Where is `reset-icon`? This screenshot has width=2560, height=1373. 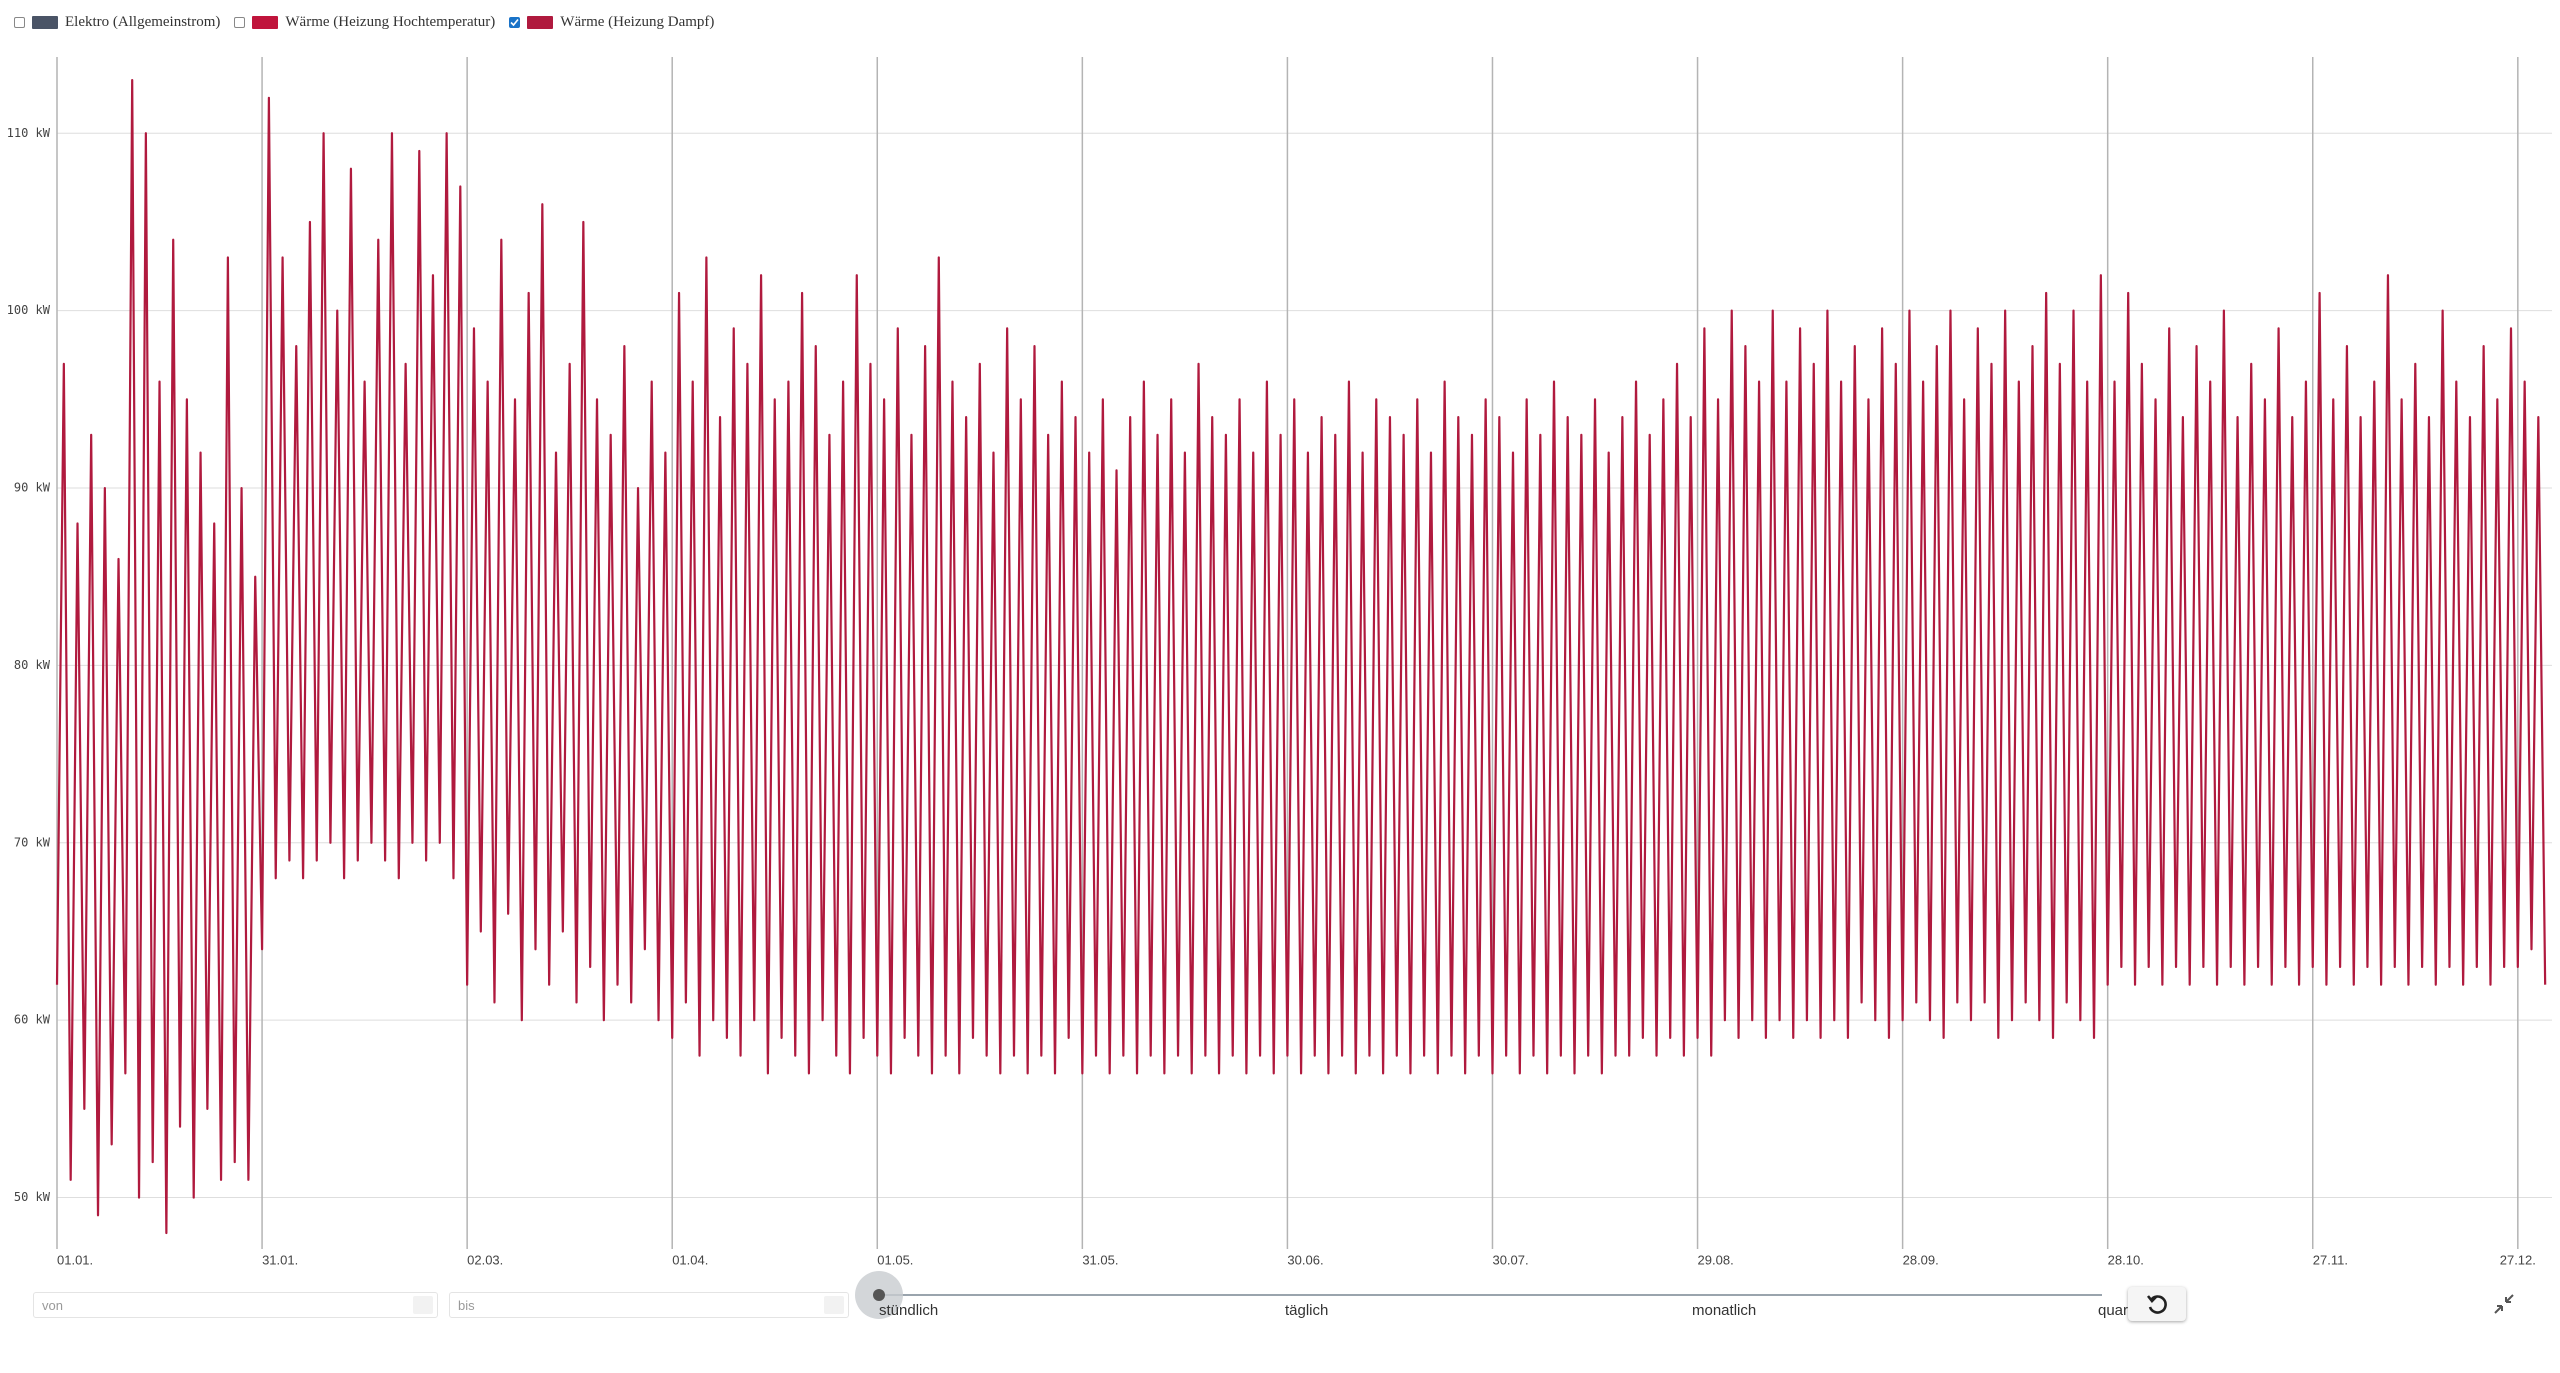 reset-icon is located at coordinates (2156, 1304).